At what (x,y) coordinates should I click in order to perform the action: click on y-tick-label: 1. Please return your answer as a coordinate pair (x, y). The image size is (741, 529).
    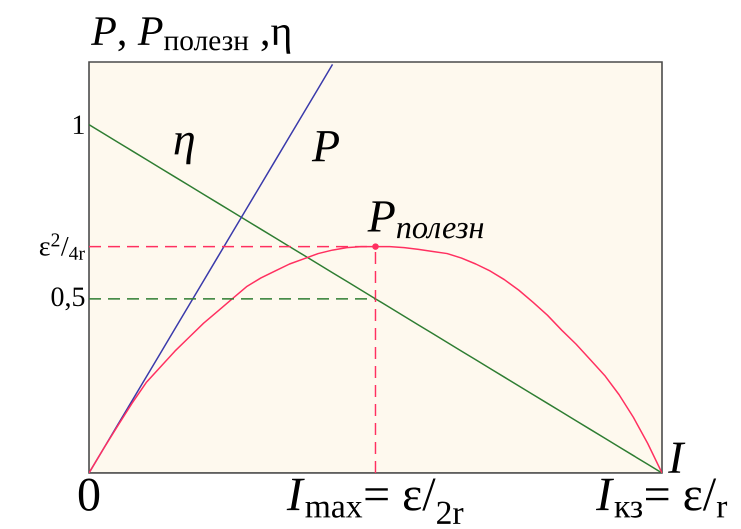
    Looking at the image, I should click on (79, 124).